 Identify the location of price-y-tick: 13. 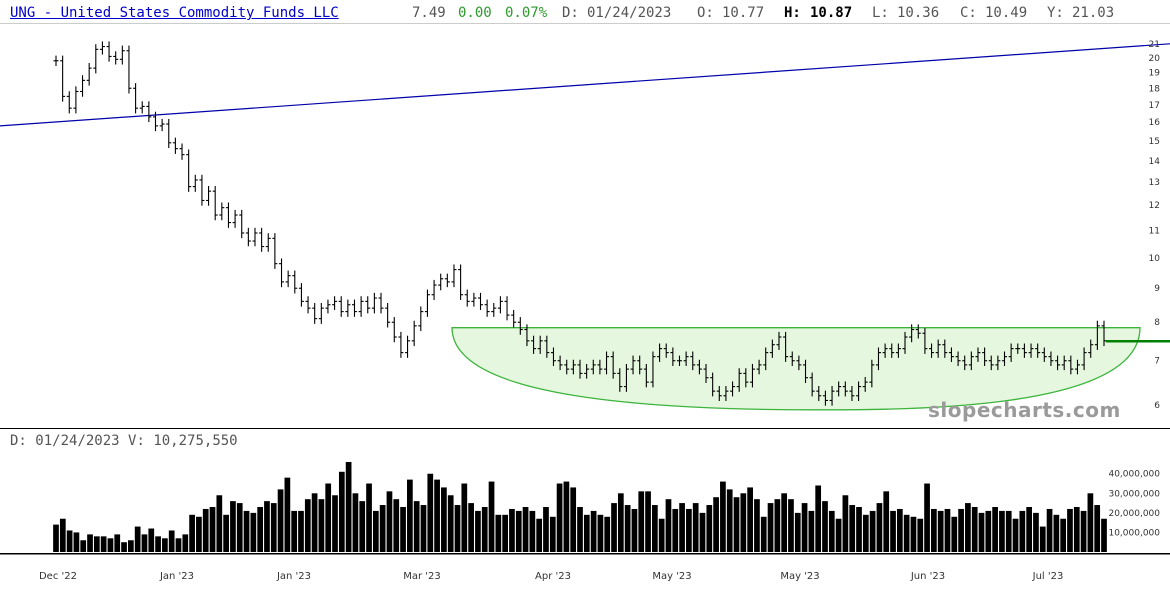
(1154, 183).